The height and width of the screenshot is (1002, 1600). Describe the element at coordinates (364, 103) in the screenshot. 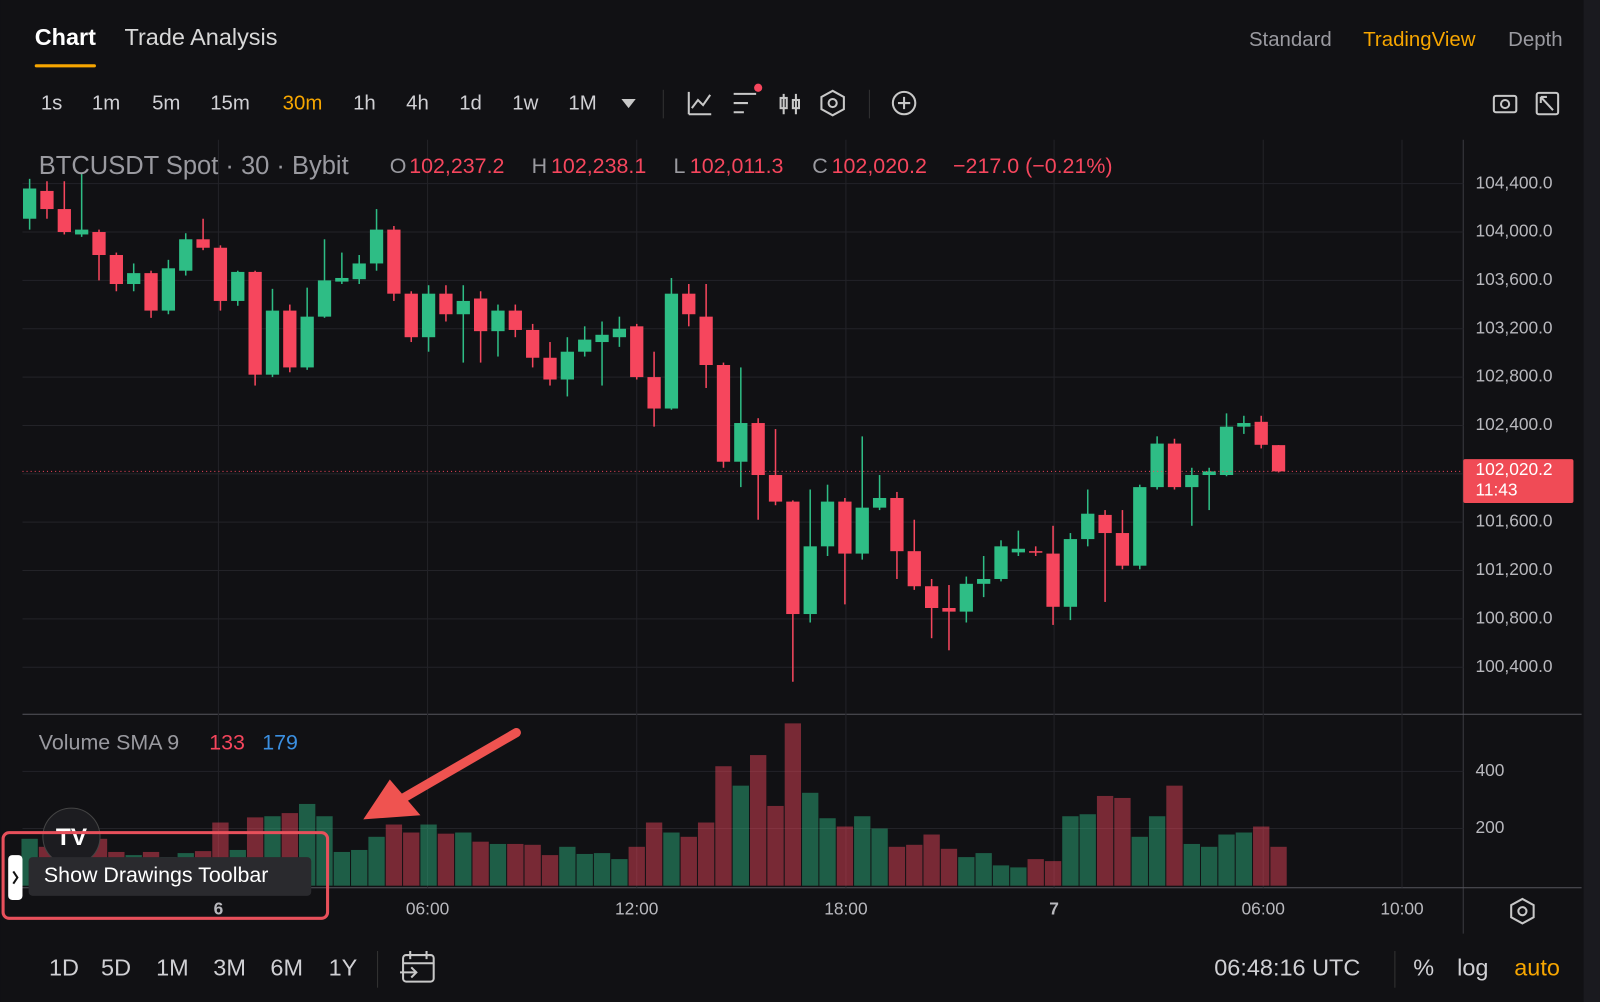

I see `interval: 1h` at that location.